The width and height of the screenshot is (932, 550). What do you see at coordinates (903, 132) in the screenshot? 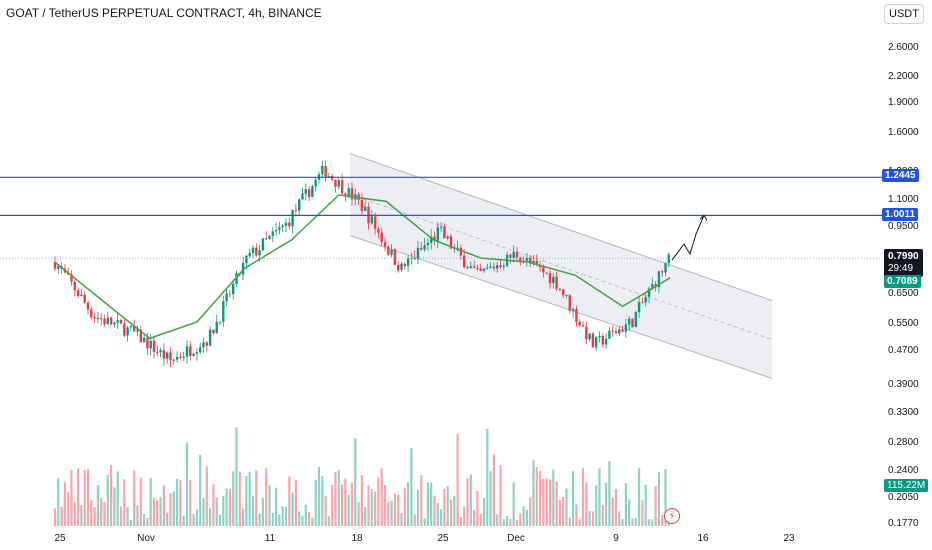
I see `price-axis-label: 1.6000` at bounding box center [903, 132].